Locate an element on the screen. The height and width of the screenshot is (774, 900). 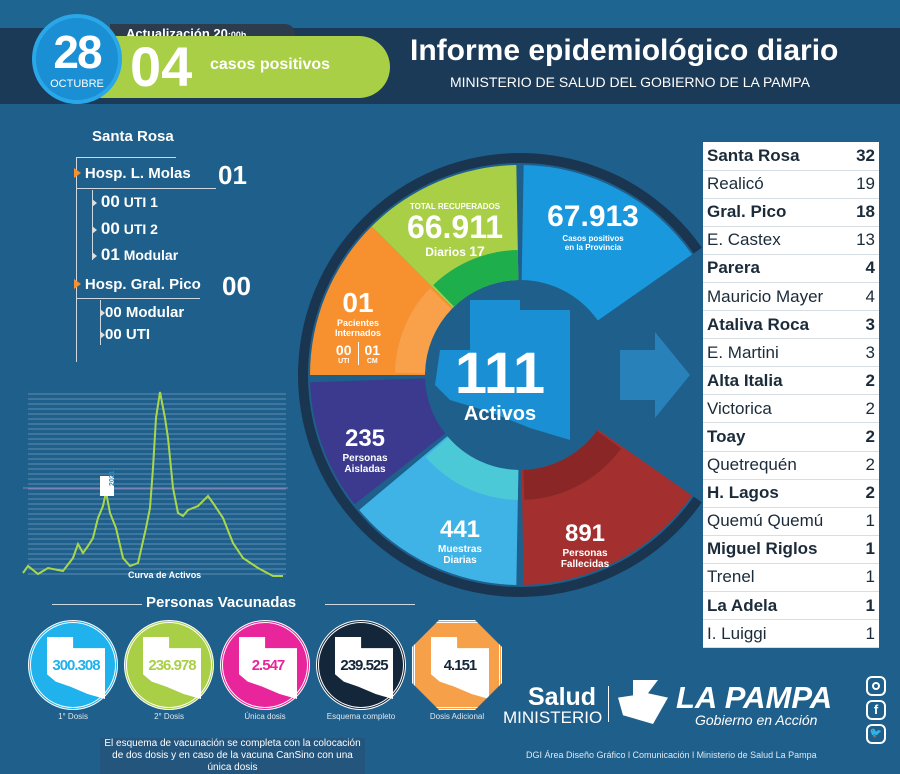
page-title: Informe epidemiológico diario is located at coordinates (624, 50).